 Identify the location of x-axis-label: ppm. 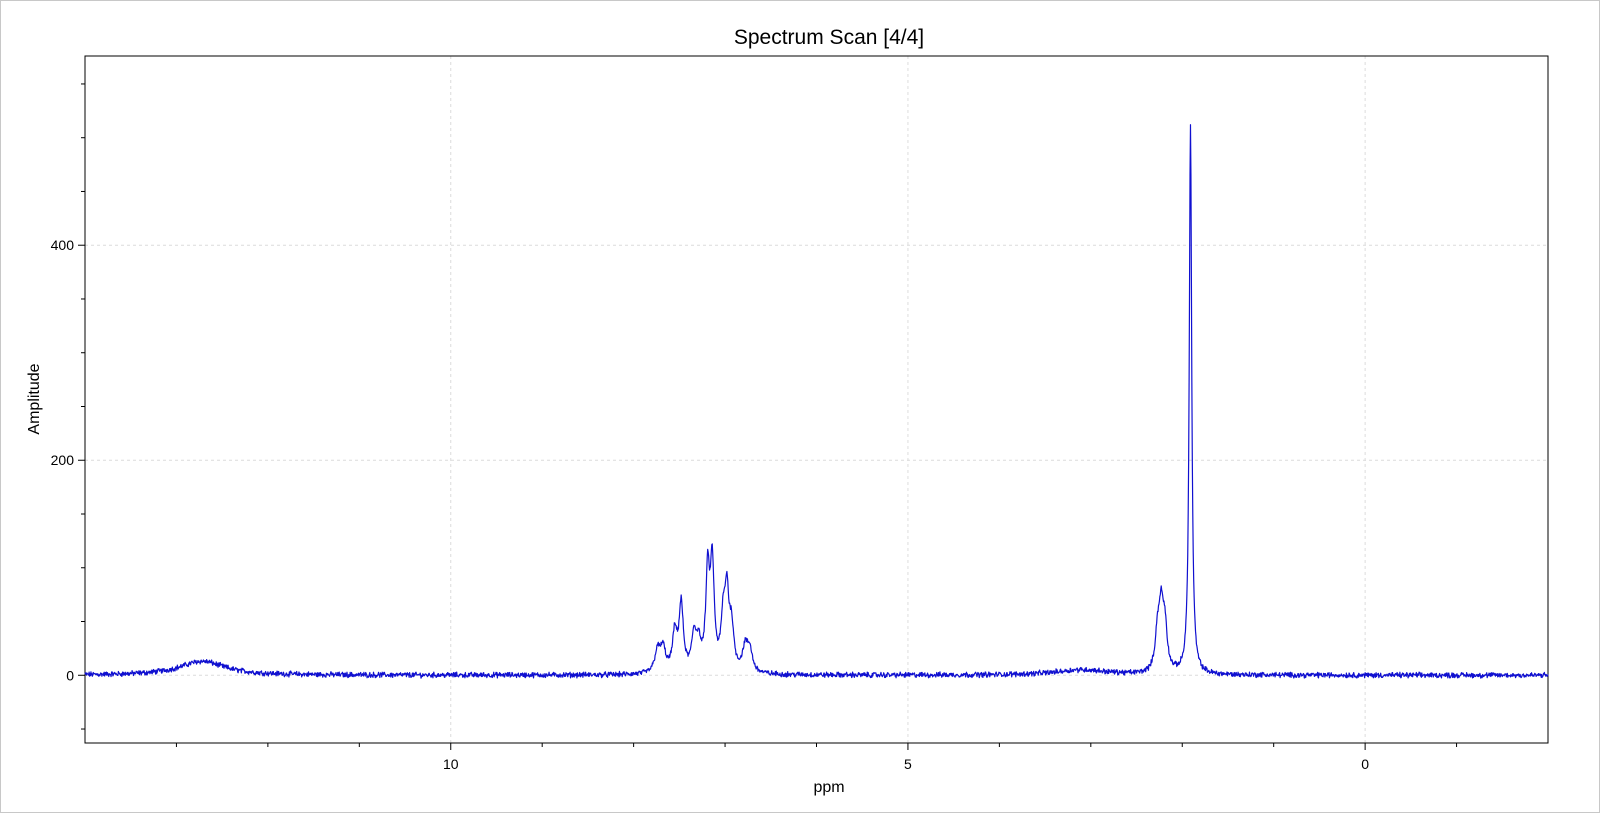
(828, 787).